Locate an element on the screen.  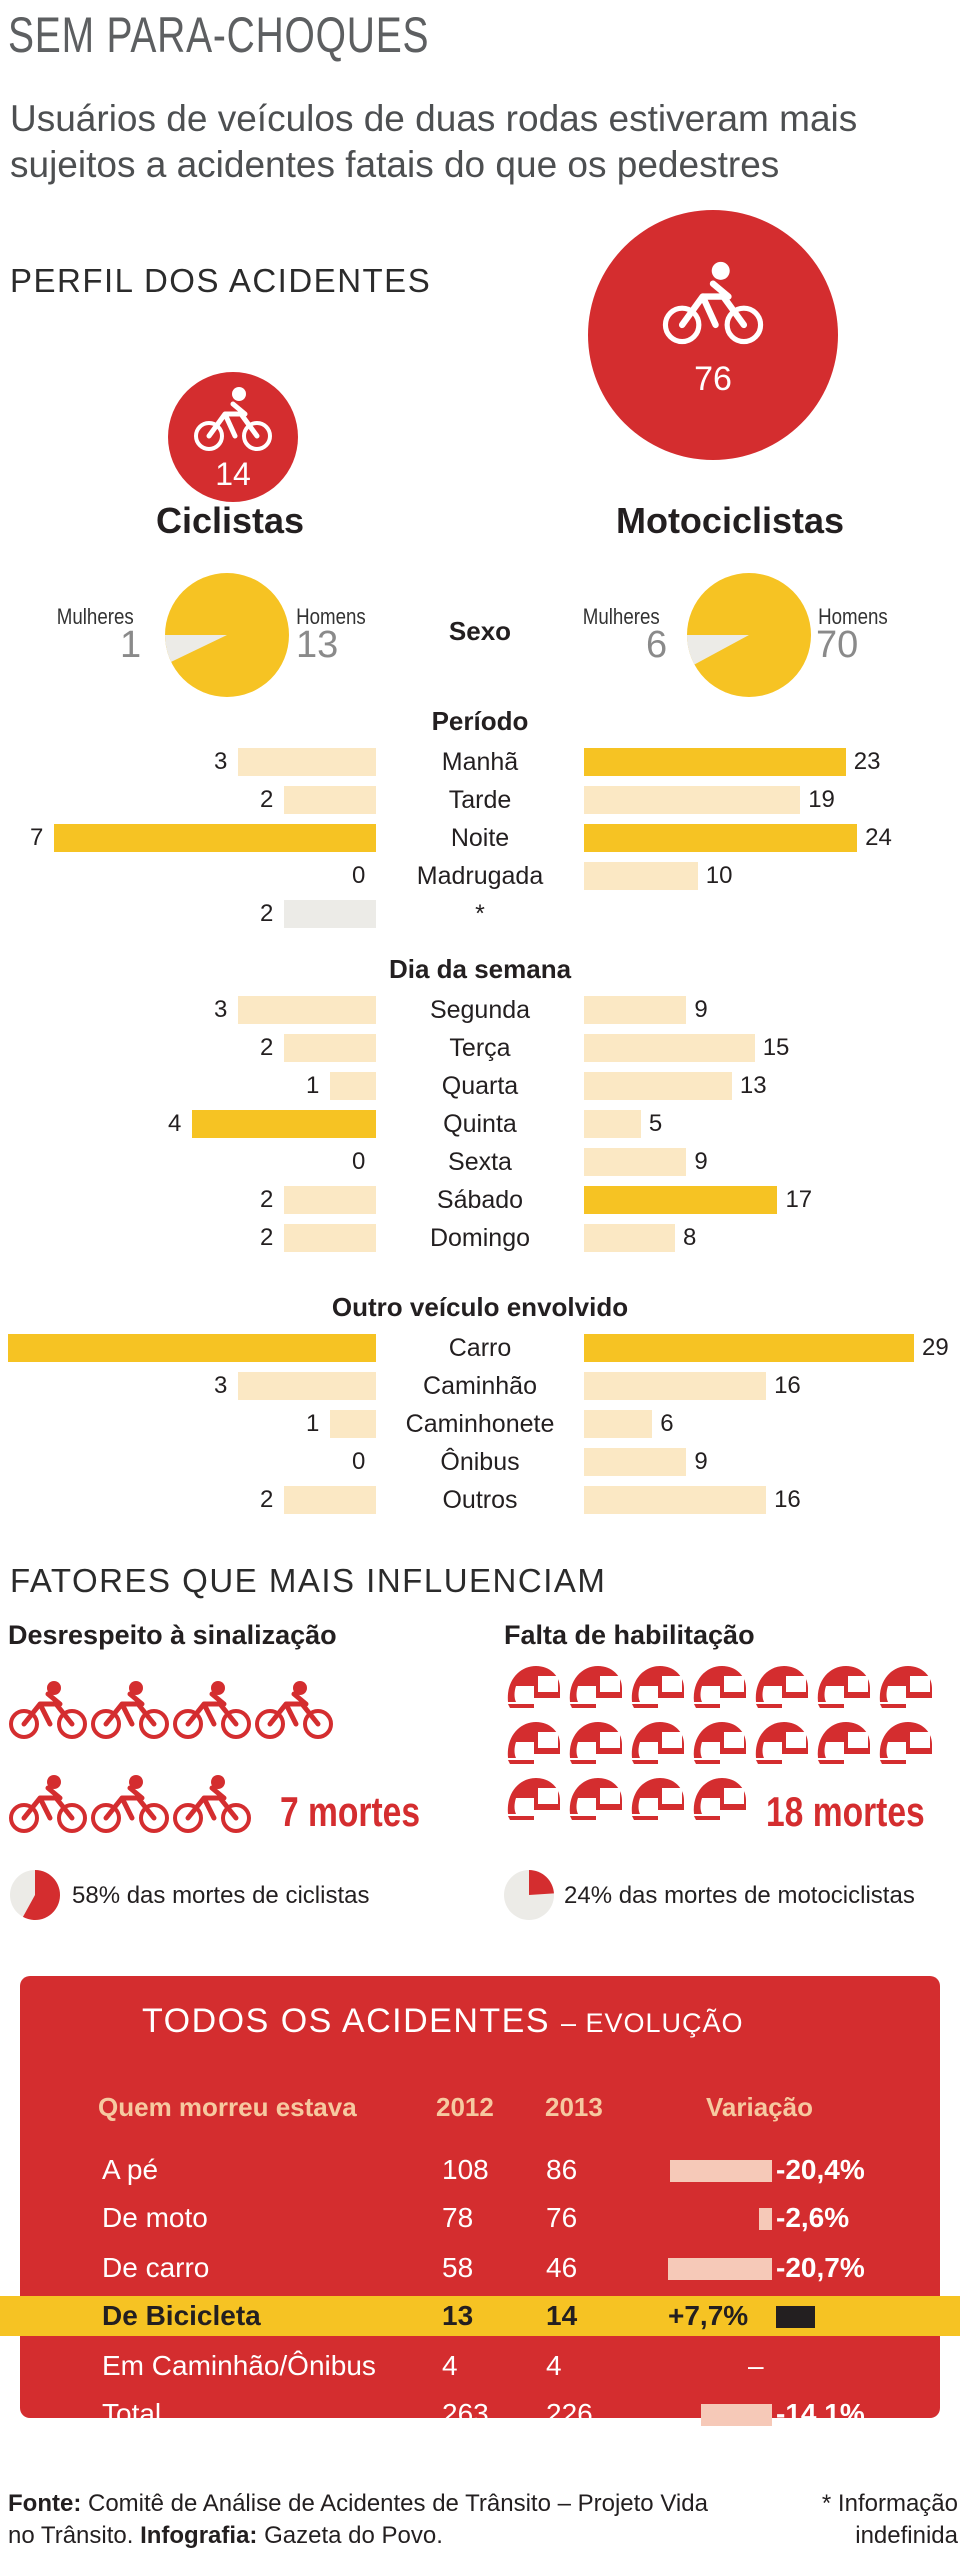
value-ciclistas: 4 is located at coordinates (175, 1123).